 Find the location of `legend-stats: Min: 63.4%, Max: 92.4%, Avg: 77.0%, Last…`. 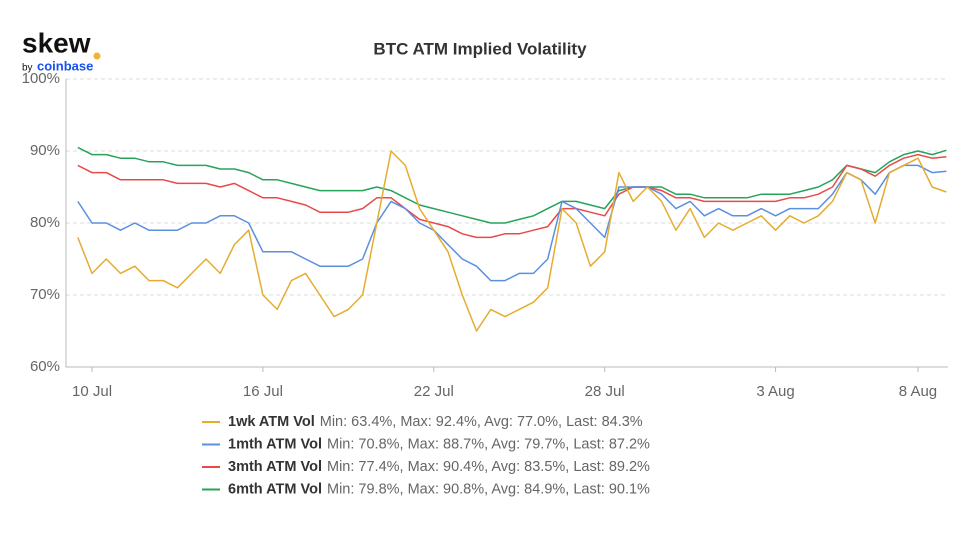

legend-stats: Min: 63.4%, Max: 92.4%, Avg: 77.0%, Last… is located at coordinates (481, 422).